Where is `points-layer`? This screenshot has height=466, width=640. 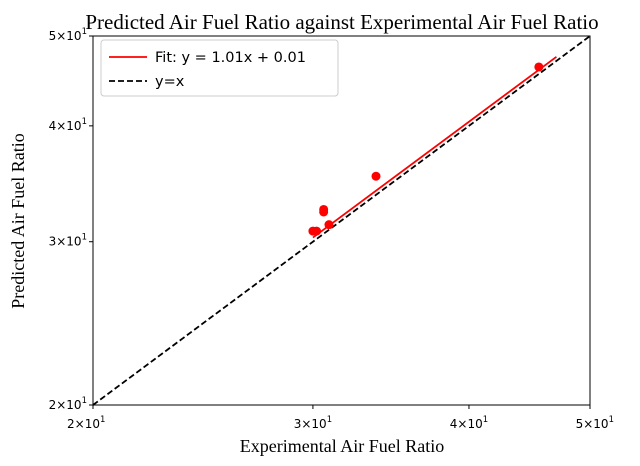 points-layer is located at coordinates (426, 149).